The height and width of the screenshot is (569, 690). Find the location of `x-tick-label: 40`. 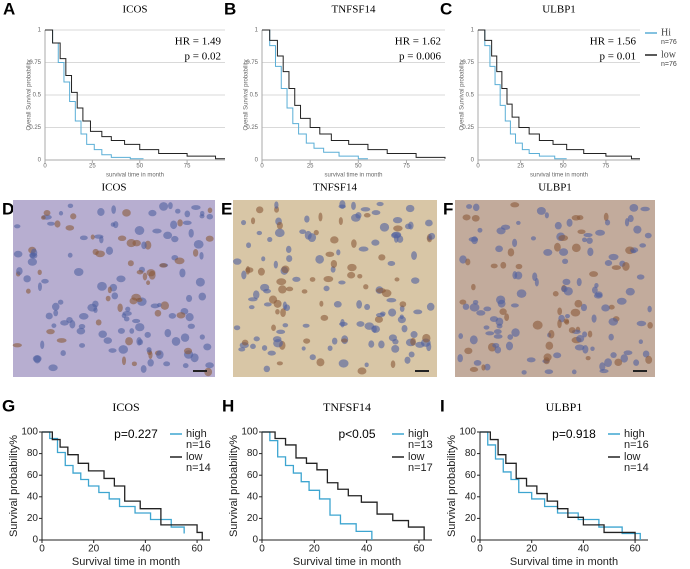

x-tick-label: 40 is located at coordinates (584, 549).